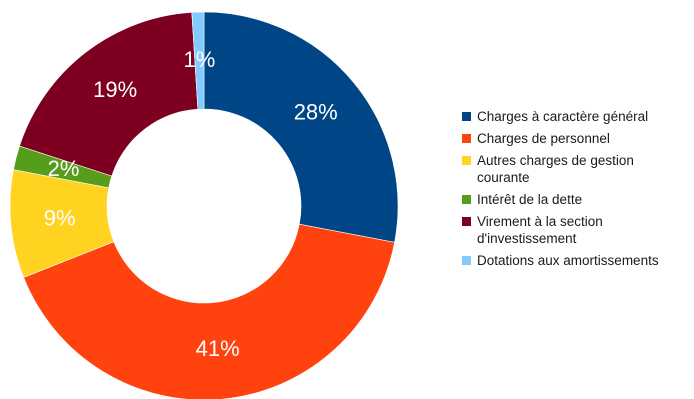 The width and height of the screenshot is (694, 399). What do you see at coordinates (466, 160) in the screenshot?
I see `legend-swatch-autres-charges` at bounding box center [466, 160].